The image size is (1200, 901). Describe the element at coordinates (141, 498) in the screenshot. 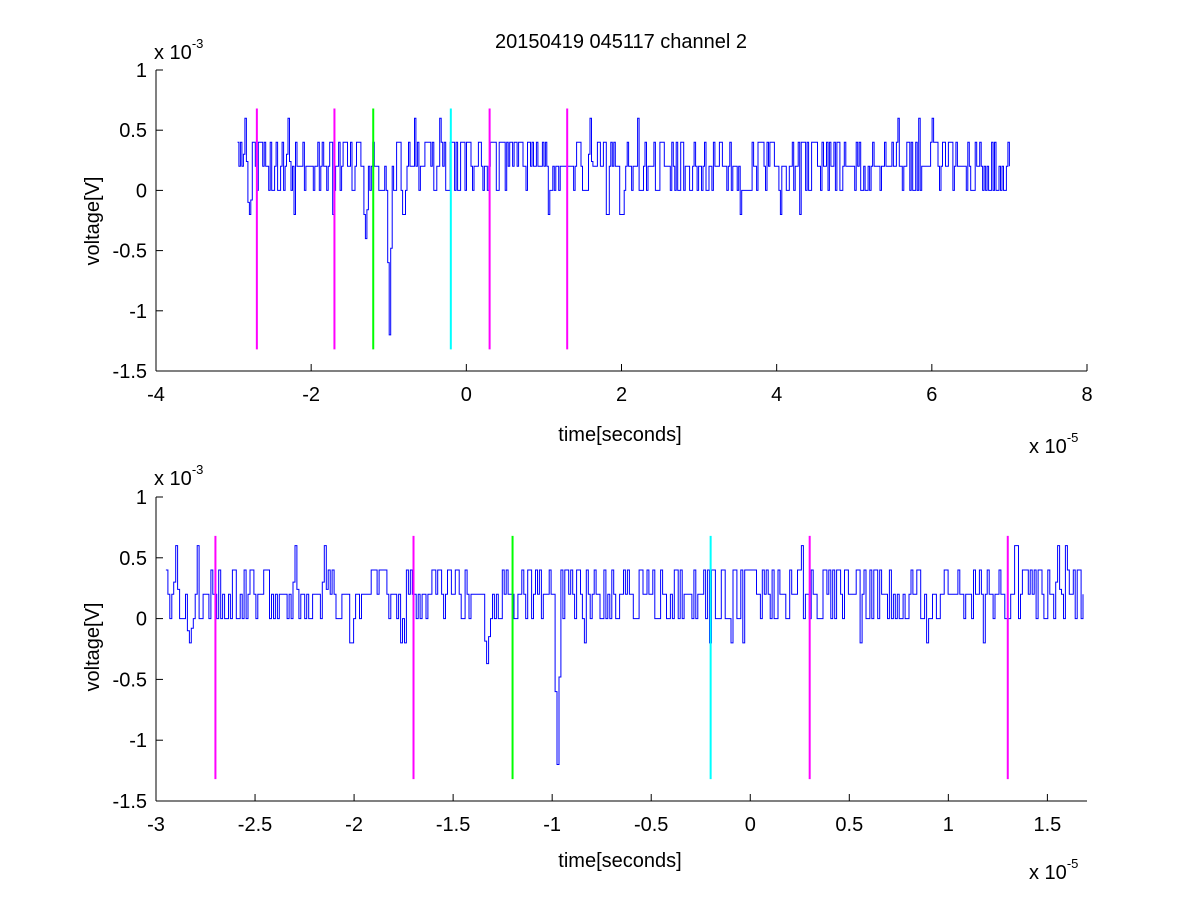

I see `bottom-y-tick-label: 1` at that location.